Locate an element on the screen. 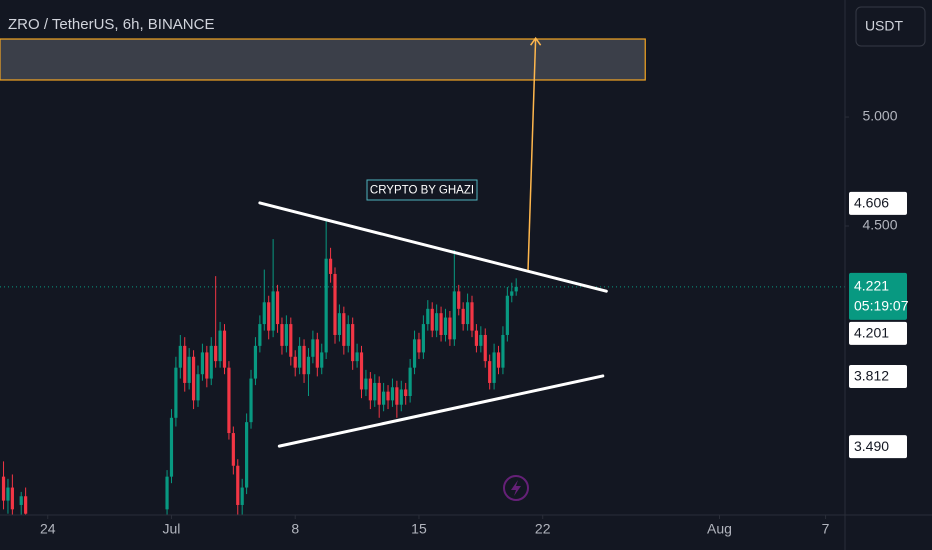  x-tick-label: Jul is located at coordinates (172, 529).